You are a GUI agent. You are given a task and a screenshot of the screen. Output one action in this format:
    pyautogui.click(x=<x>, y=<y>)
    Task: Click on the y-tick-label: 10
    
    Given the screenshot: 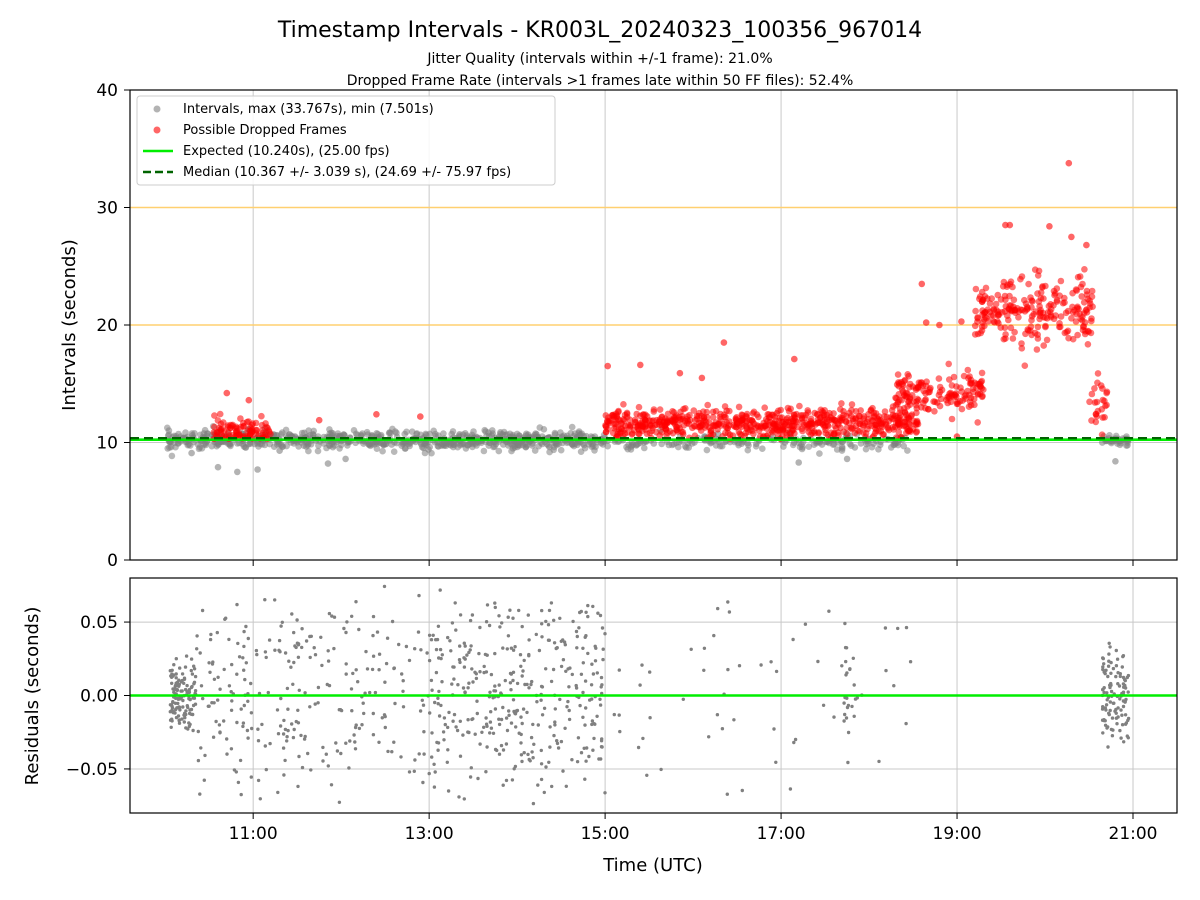 What is the action you would take?
    pyautogui.click(x=107, y=444)
    